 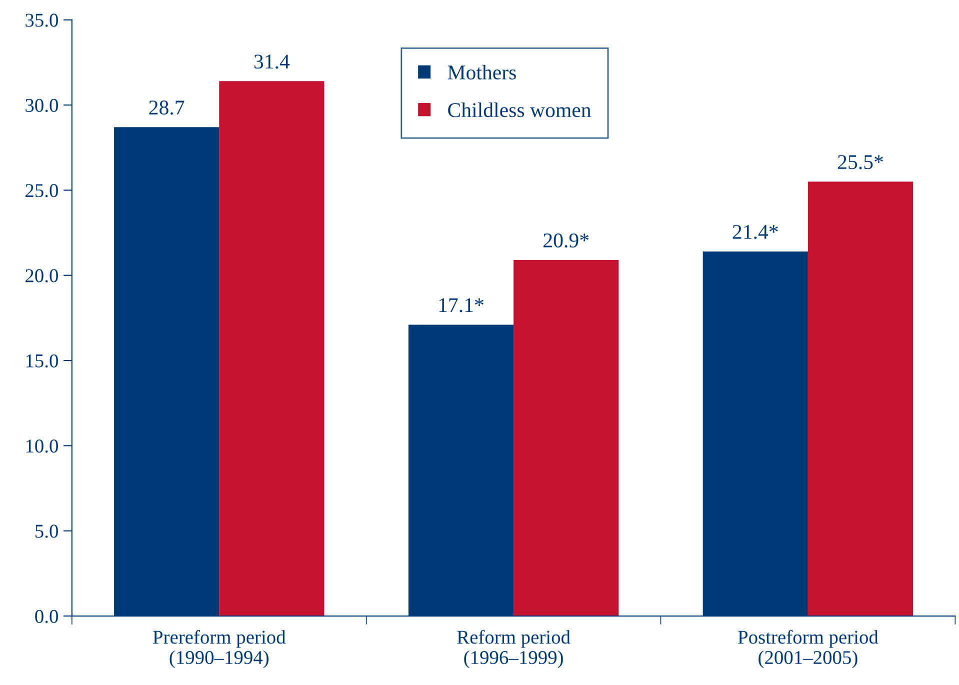 I want to click on data-label: 28.7, so click(x=166, y=107).